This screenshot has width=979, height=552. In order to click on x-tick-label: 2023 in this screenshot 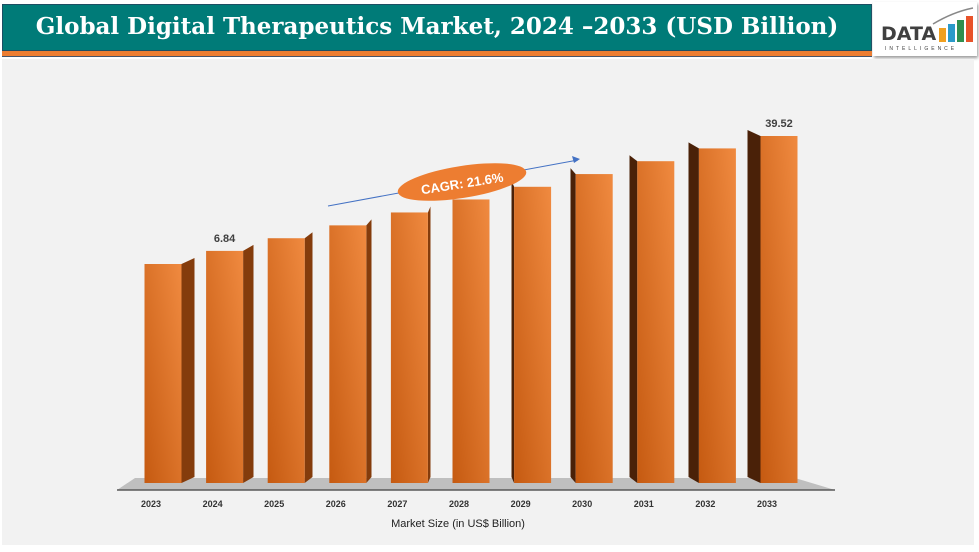, I will do `click(151, 504)`.